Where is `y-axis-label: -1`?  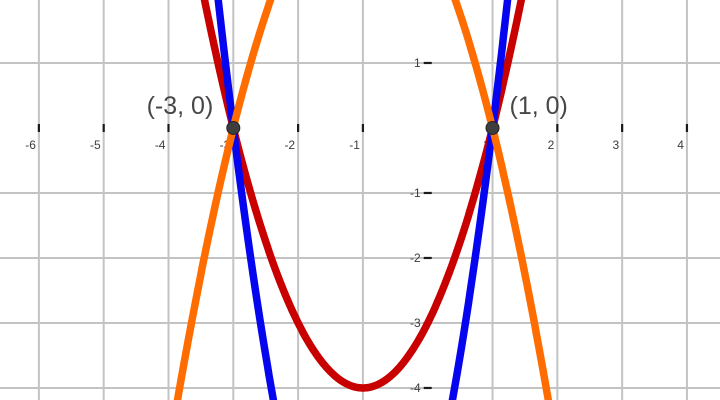
y-axis-label: -1 is located at coordinates (415, 193).